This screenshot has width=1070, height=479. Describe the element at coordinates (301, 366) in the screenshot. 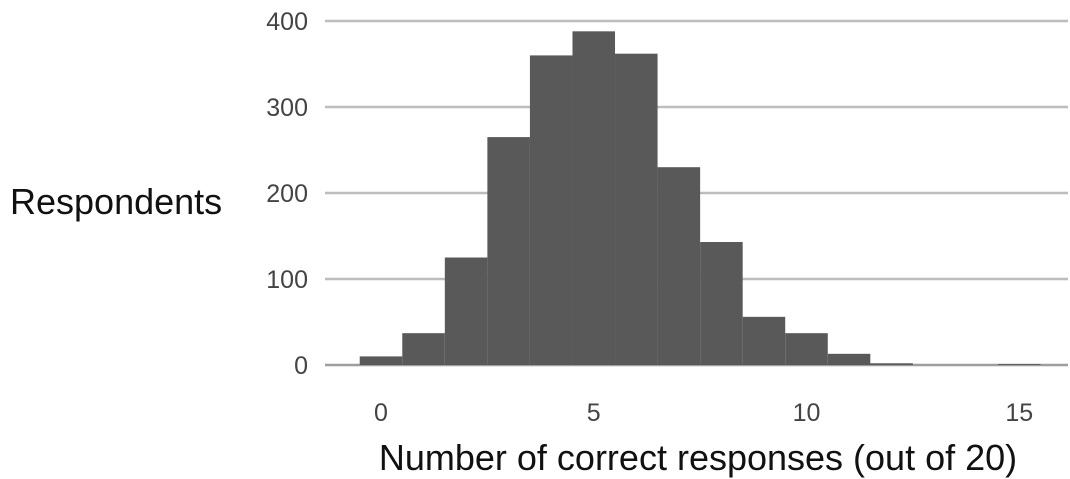

I see `y-tick-label: 0` at that location.